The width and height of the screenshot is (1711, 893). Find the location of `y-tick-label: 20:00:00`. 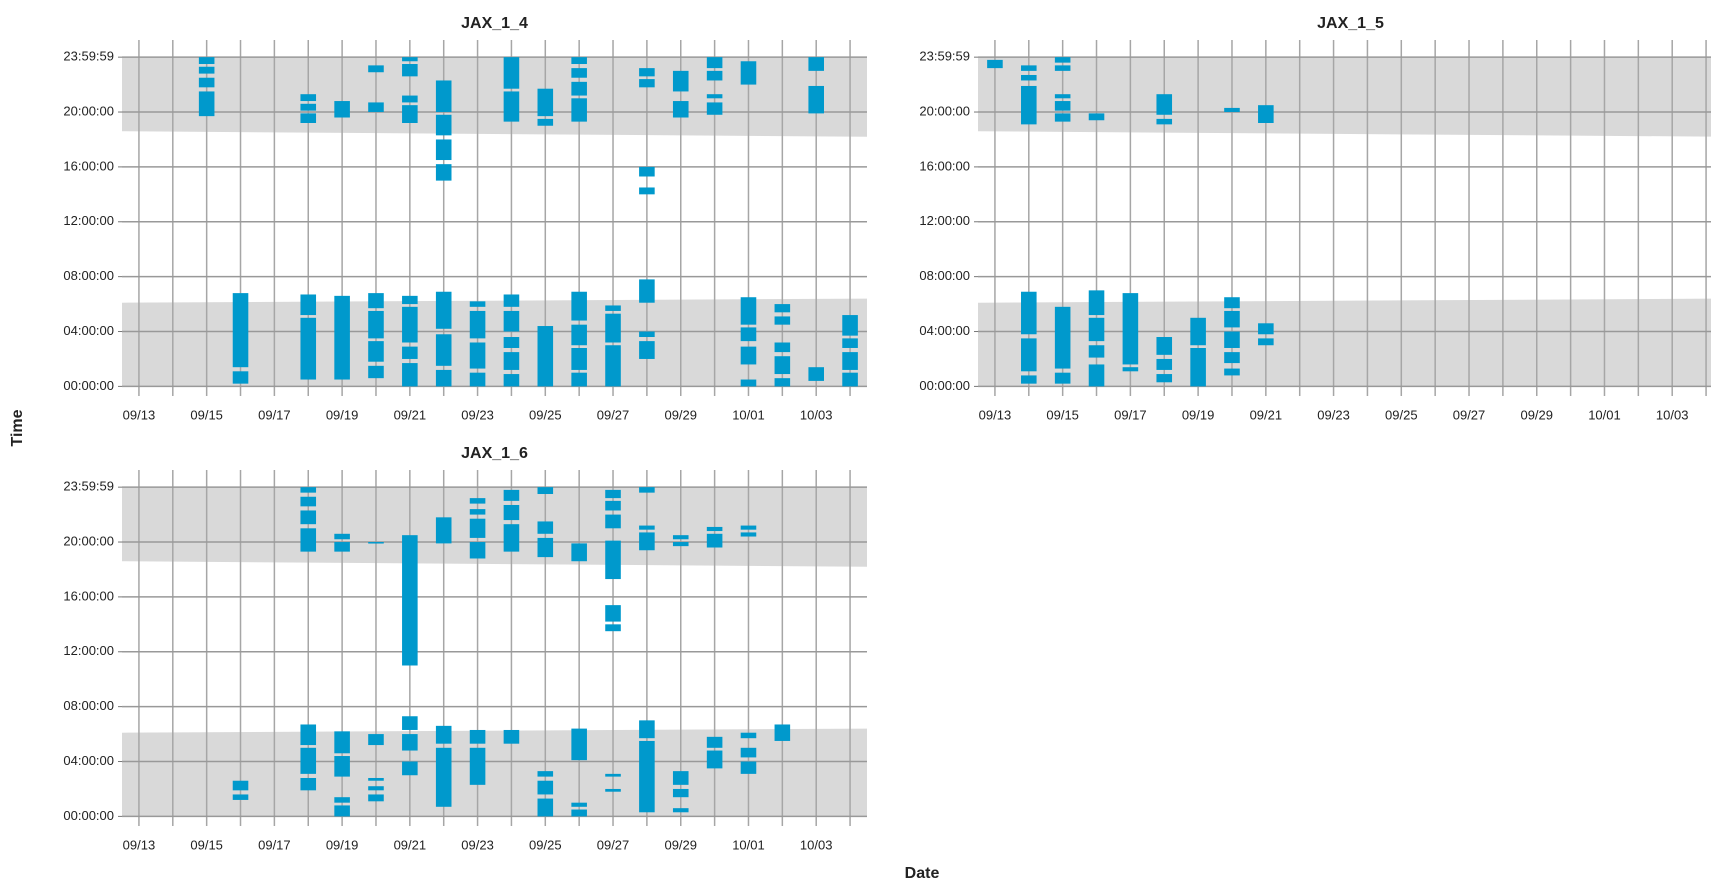

y-tick-label: 20:00:00 is located at coordinates (944, 110).